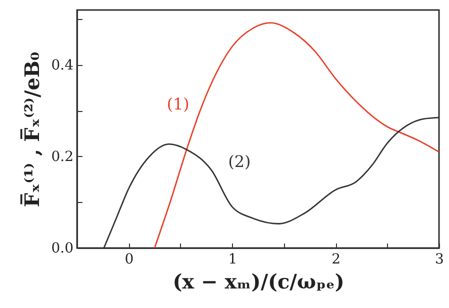 This screenshot has height=308, width=449. I want to click on x-tick-label: 1, so click(233, 260).